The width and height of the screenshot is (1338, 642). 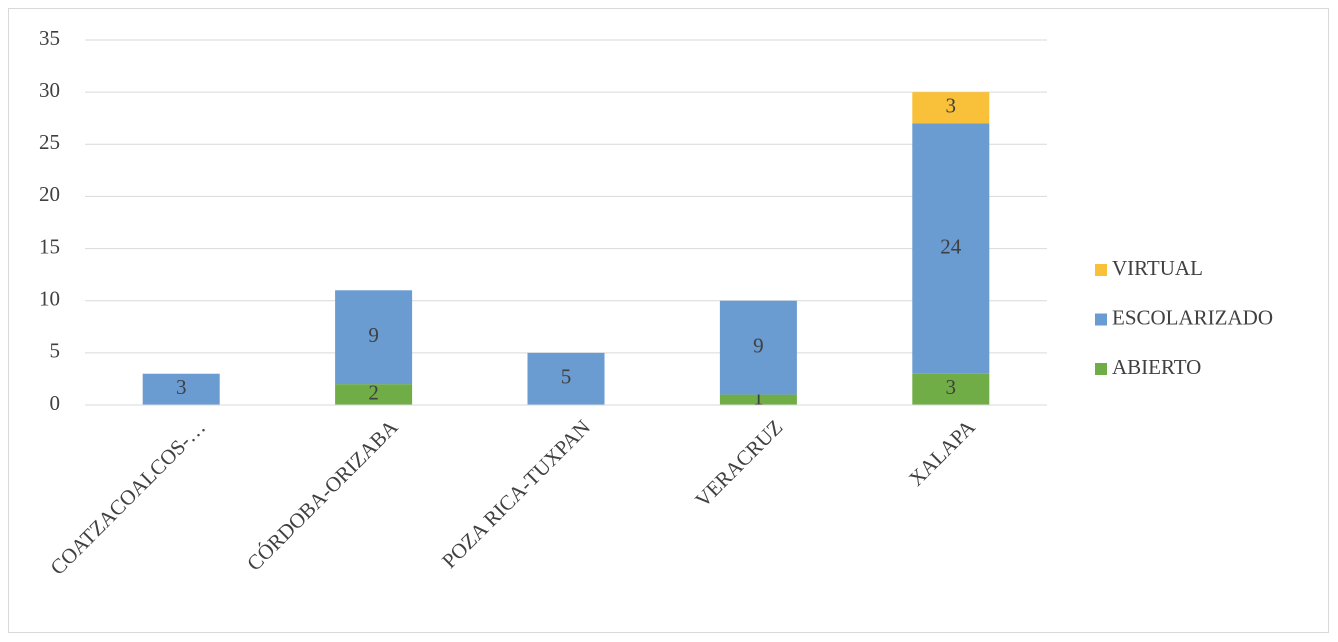 I want to click on legend-label: ABIERTO, so click(x=1156, y=367).